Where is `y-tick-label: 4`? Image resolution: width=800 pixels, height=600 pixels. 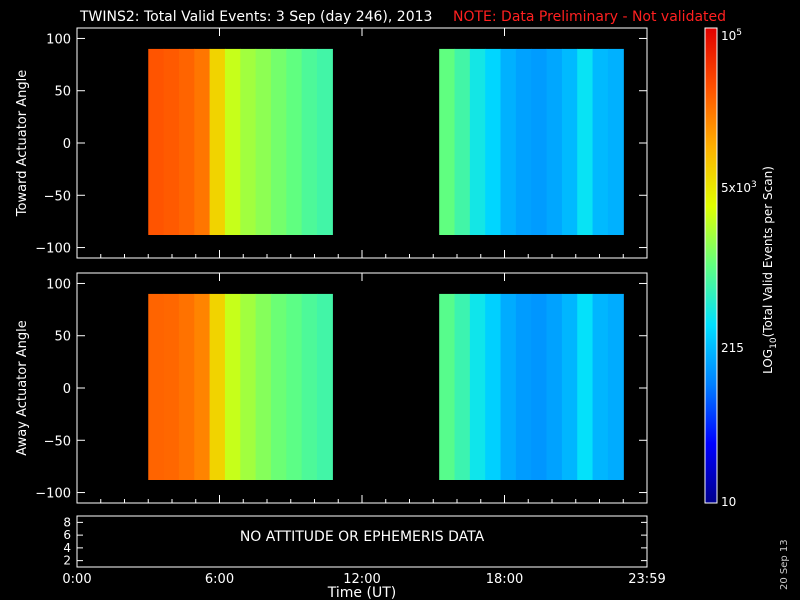
y-tick-label: 4 is located at coordinates (67, 548).